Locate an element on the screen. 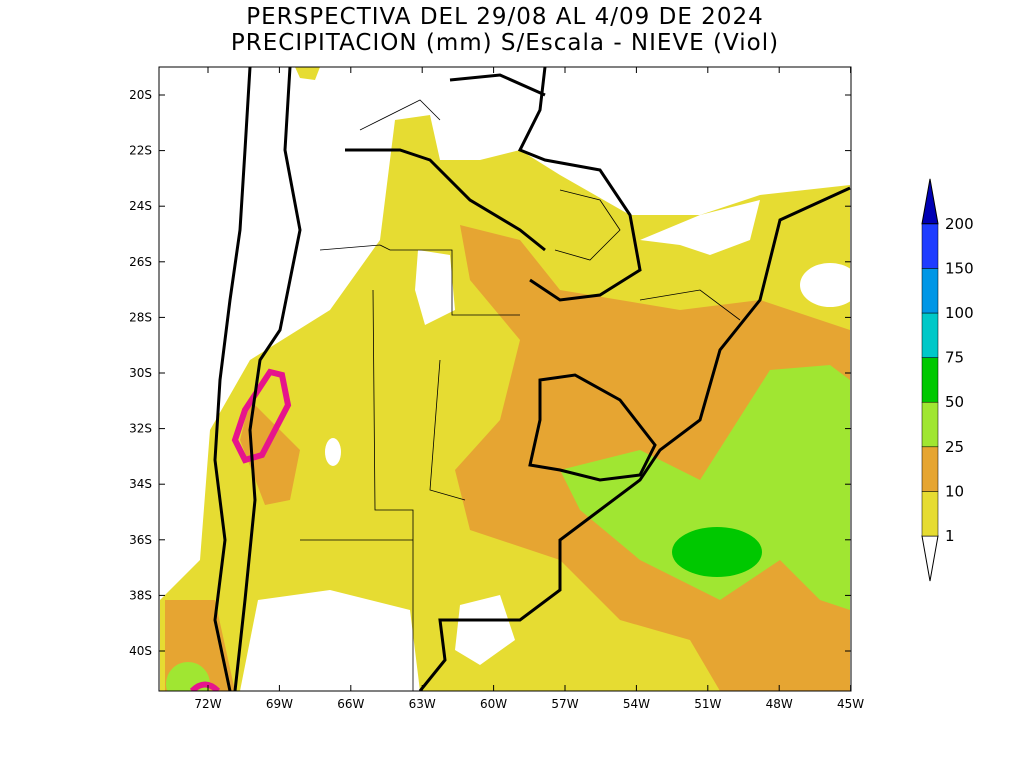  lon-label: 63W is located at coordinates (422, 704).